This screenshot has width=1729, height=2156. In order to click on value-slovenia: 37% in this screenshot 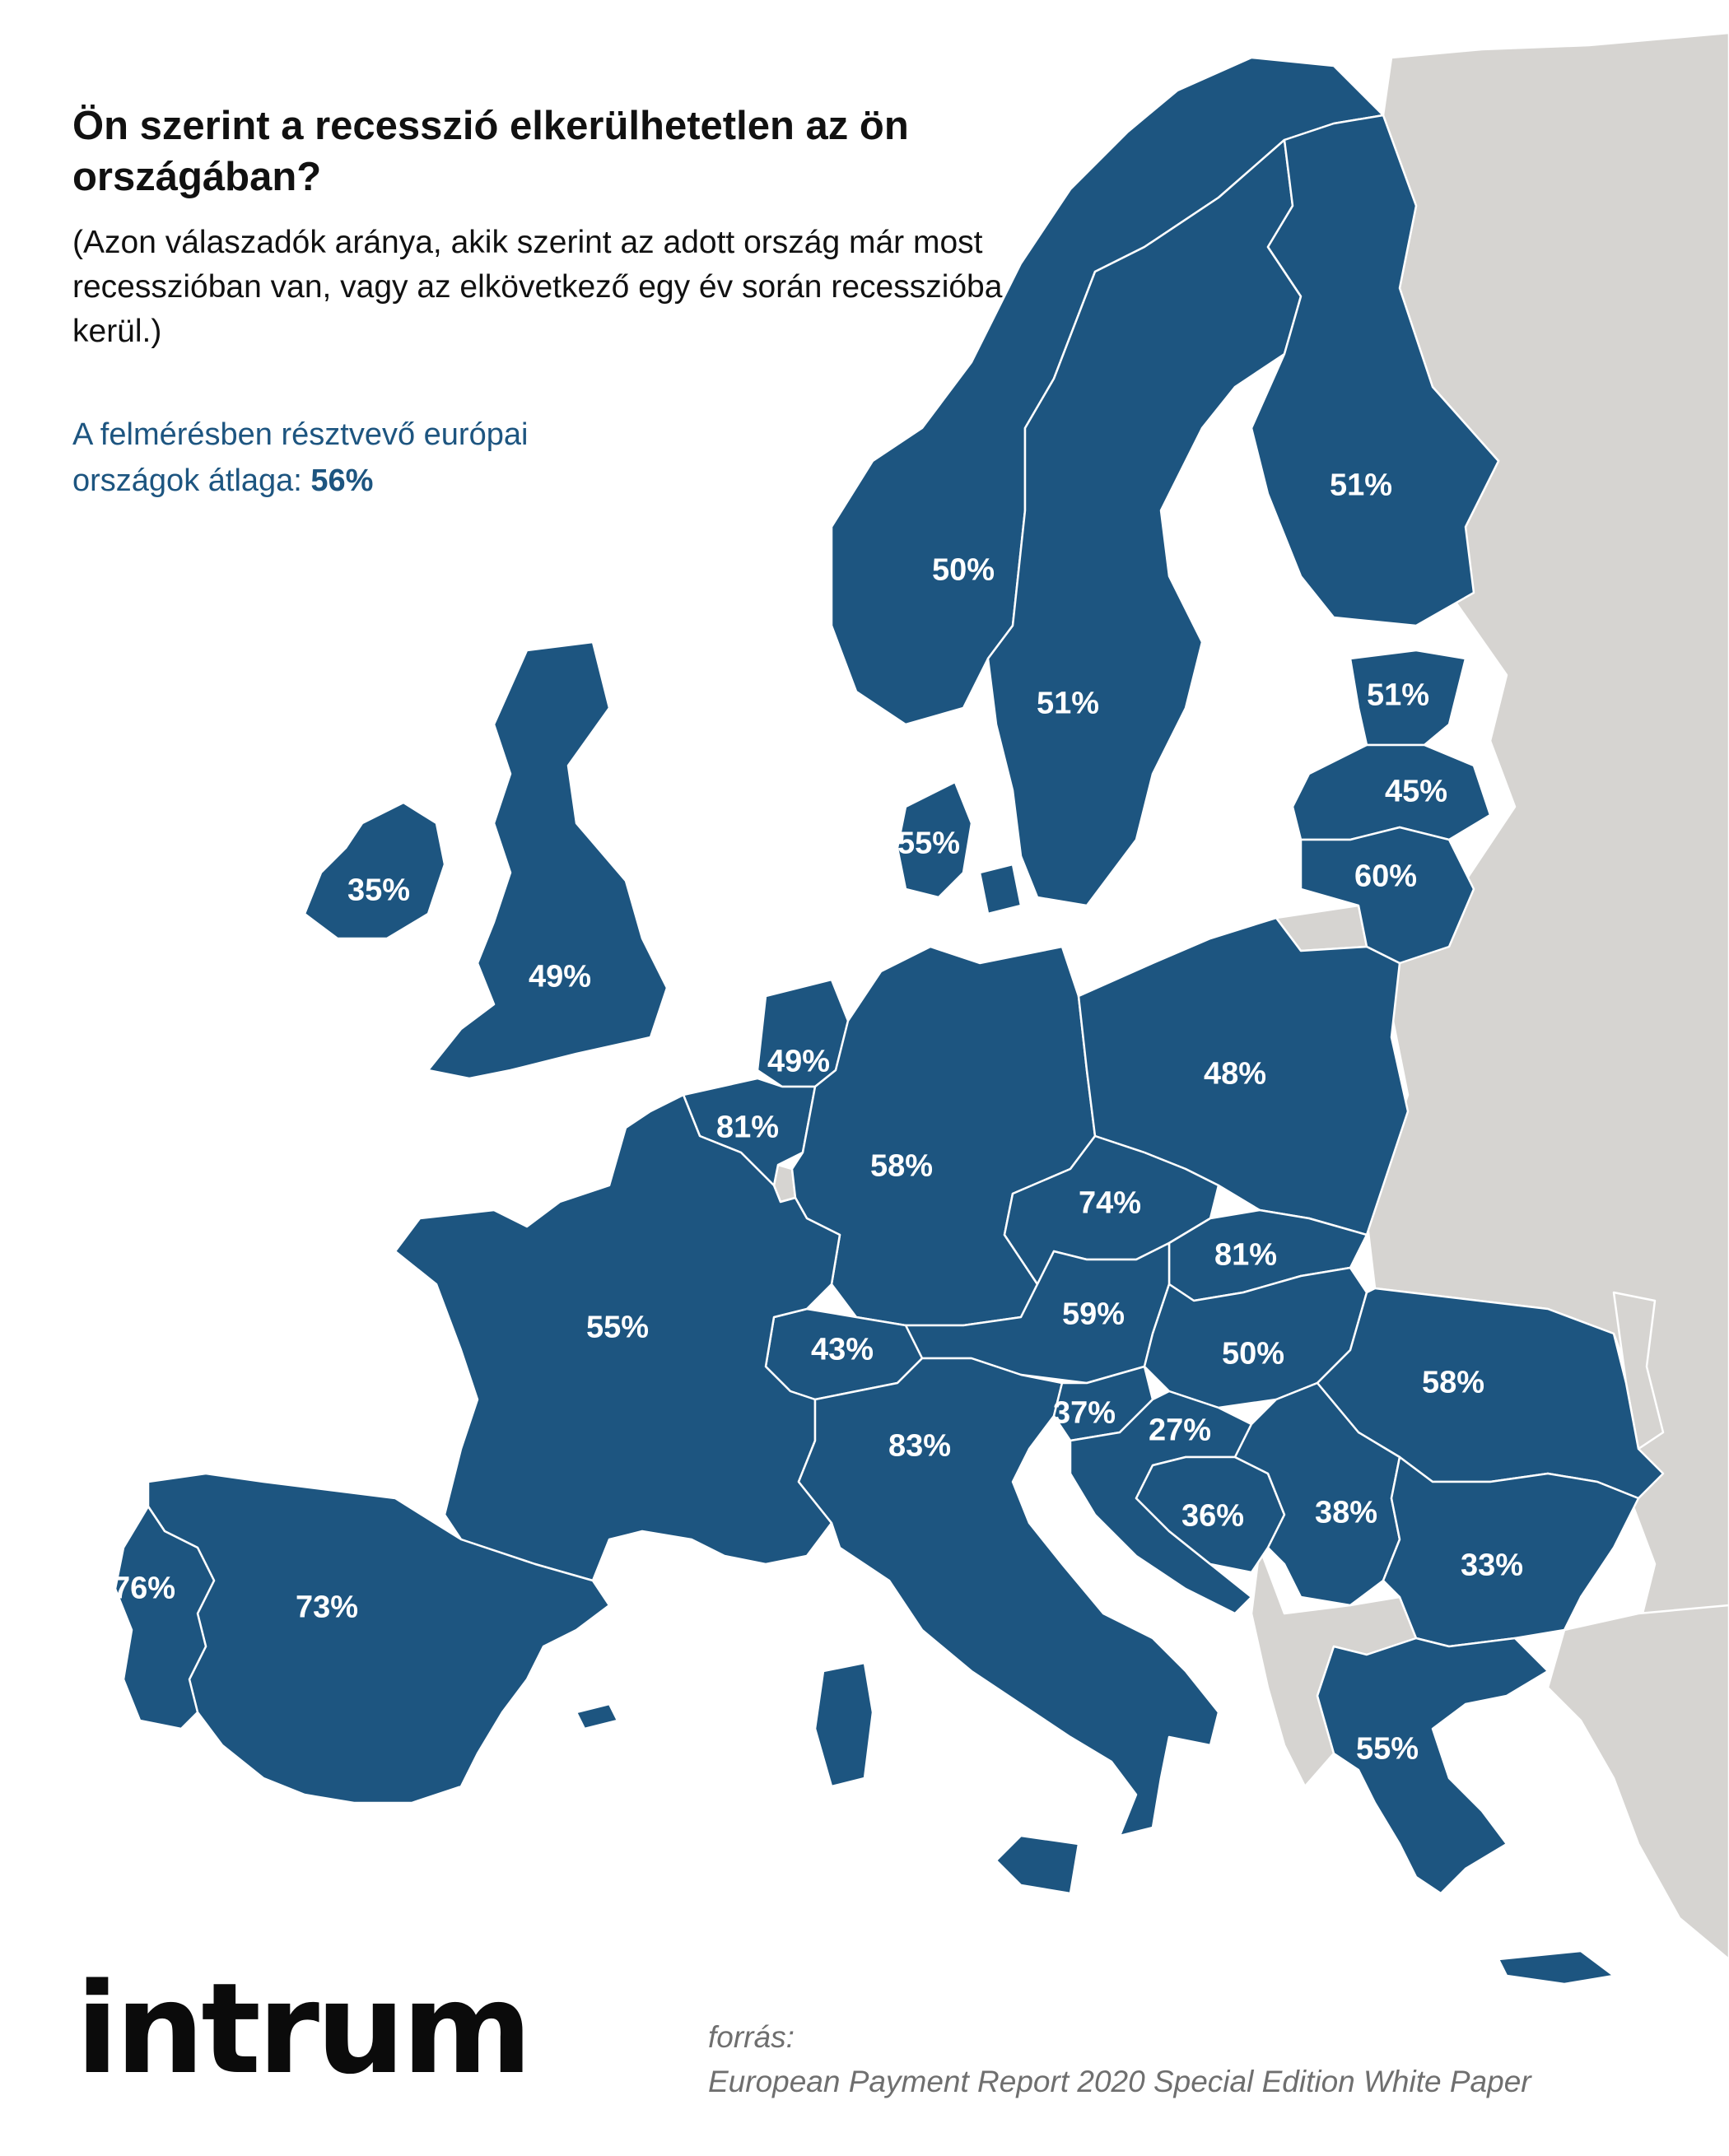, I will do `click(1084, 1413)`.